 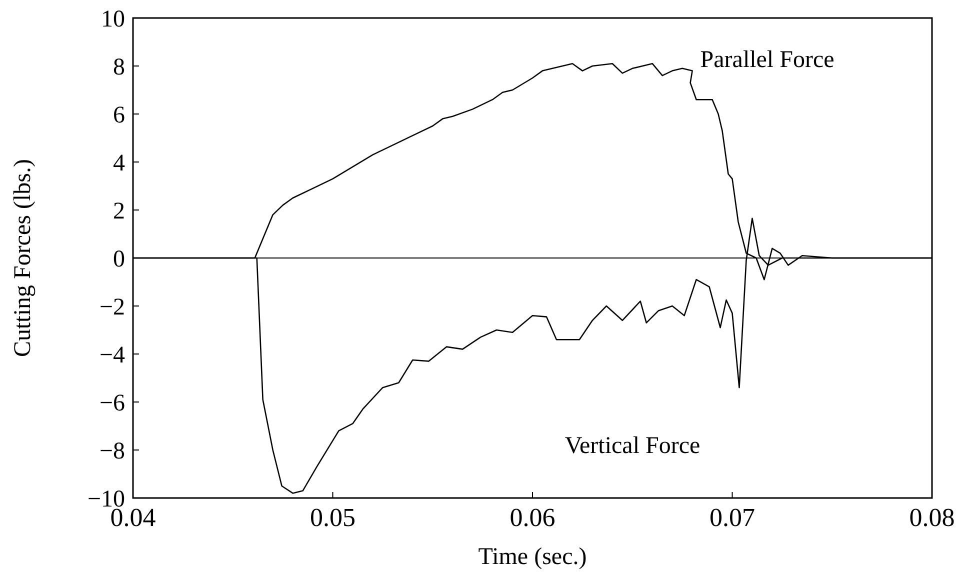 What do you see at coordinates (112, 451) in the screenshot?
I see `y-tick-label: −8` at bounding box center [112, 451].